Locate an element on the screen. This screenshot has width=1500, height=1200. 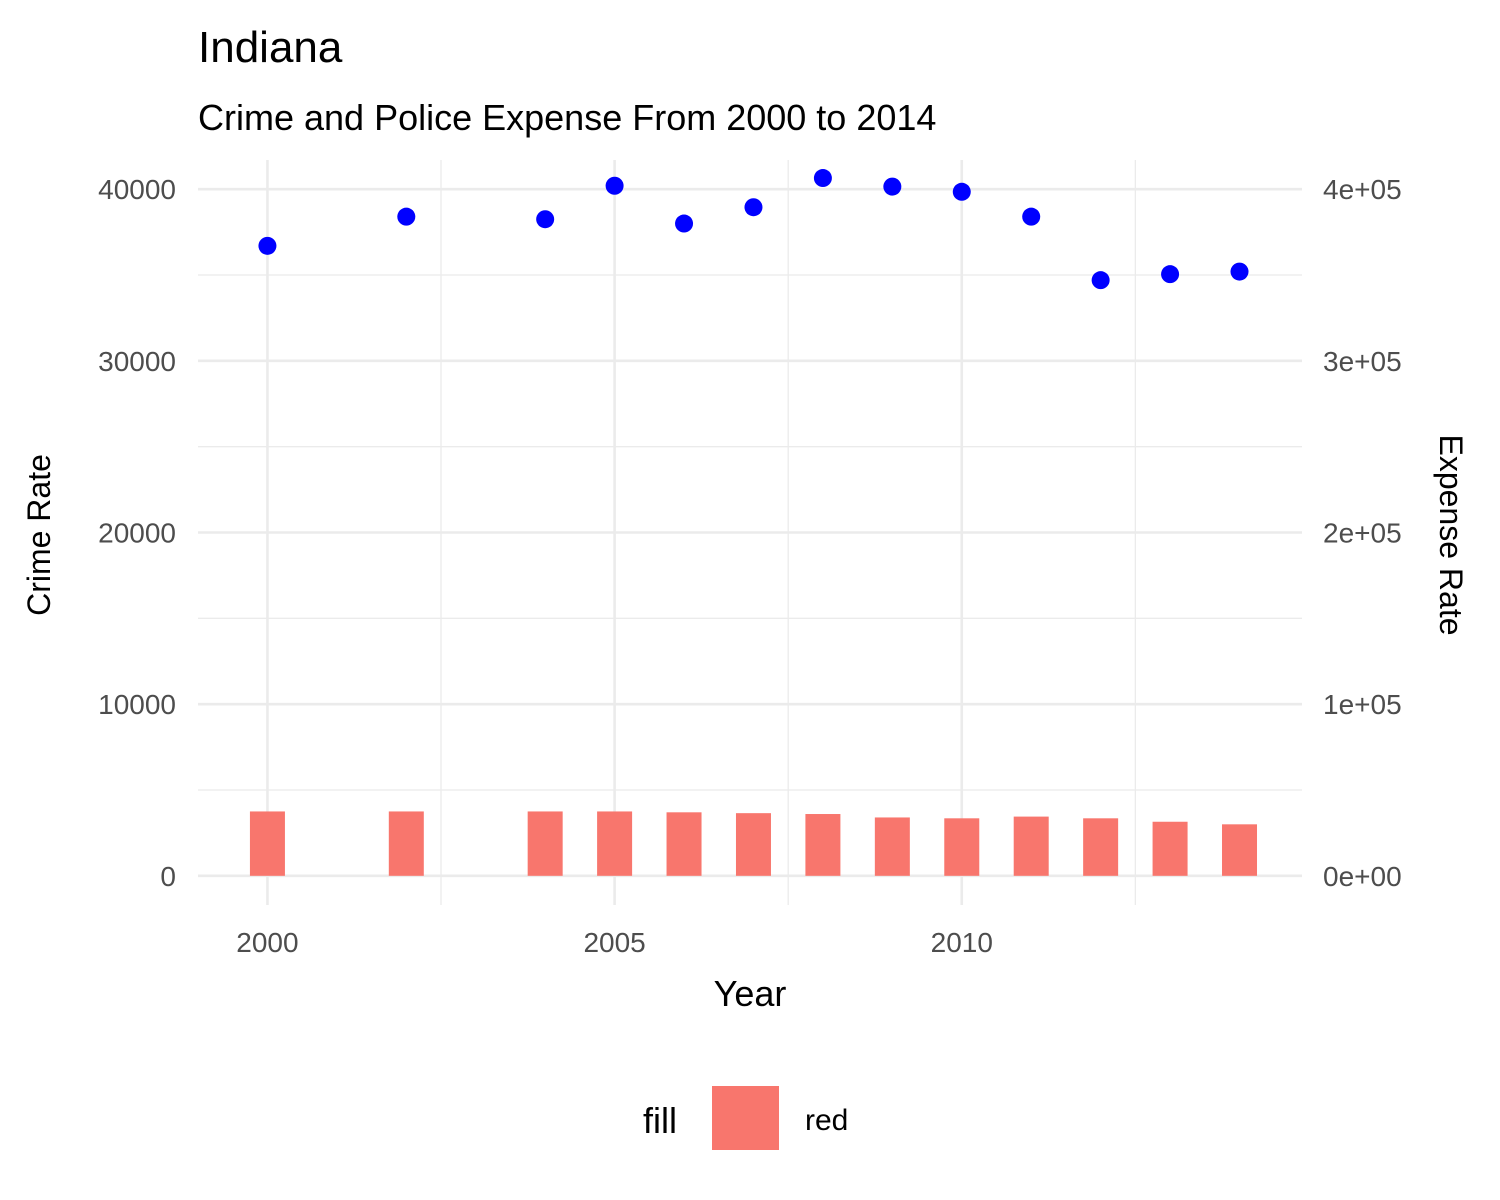
left-y-axis-ticks: 0 10000 20000 30000 40000 is located at coordinates (137, 533).